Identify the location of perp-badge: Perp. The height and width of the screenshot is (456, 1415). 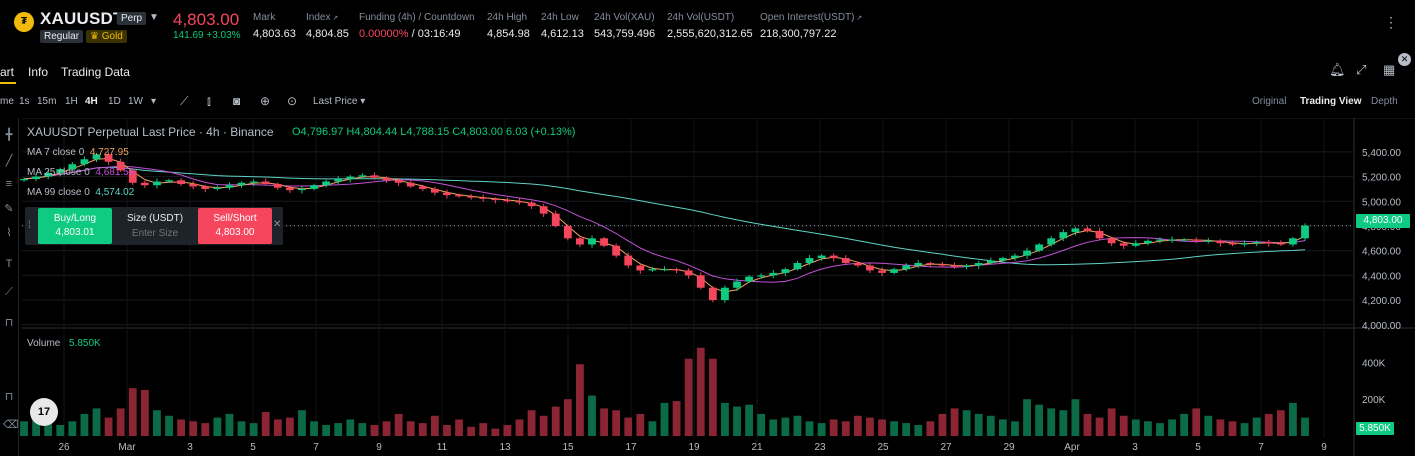
(132, 18).